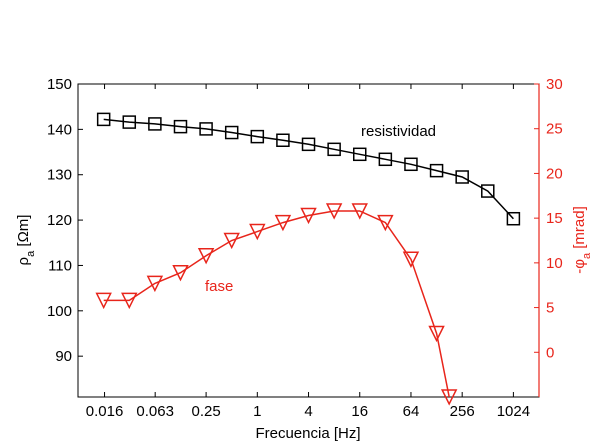 This screenshot has width=597, height=448. What do you see at coordinates (398, 131) in the screenshot?
I see `annotation-resistividad: resistividad` at bounding box center [398, 131].